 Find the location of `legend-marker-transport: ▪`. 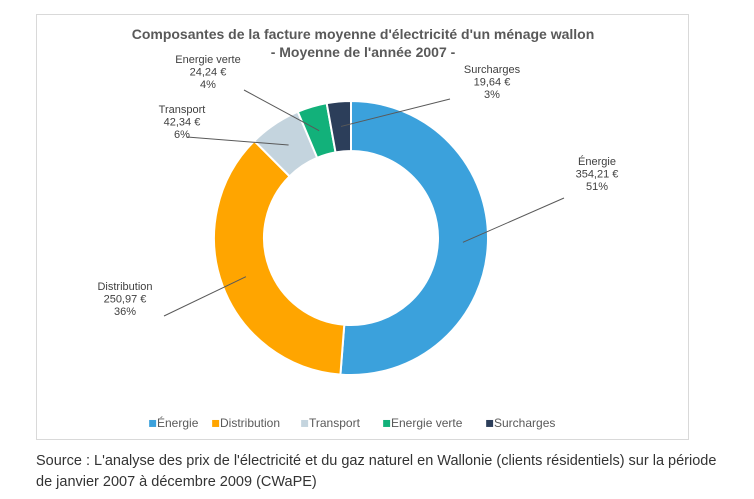

legend-marker-transport: ▪ is located at coordinates (305, 423).